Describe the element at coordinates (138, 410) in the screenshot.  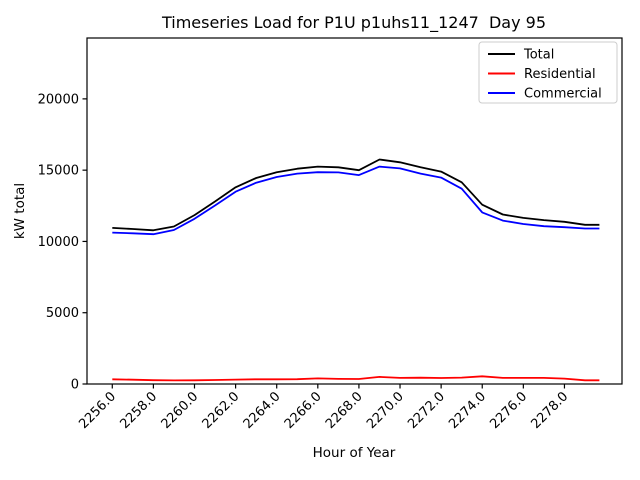
I see `x-tick-label: 2258.0` at that location.